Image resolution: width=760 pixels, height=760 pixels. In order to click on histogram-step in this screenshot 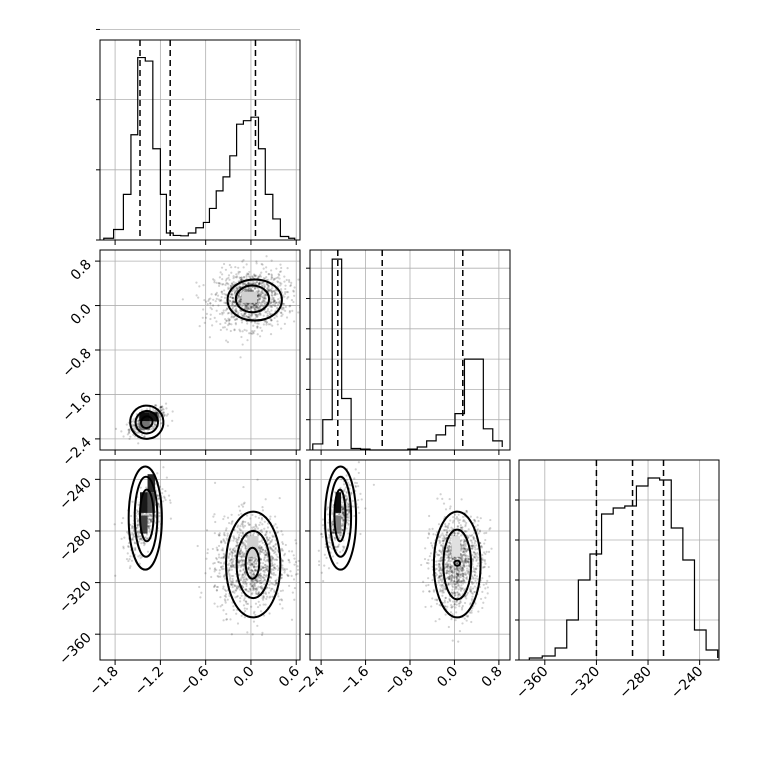, I will do `click(407, 354)`.